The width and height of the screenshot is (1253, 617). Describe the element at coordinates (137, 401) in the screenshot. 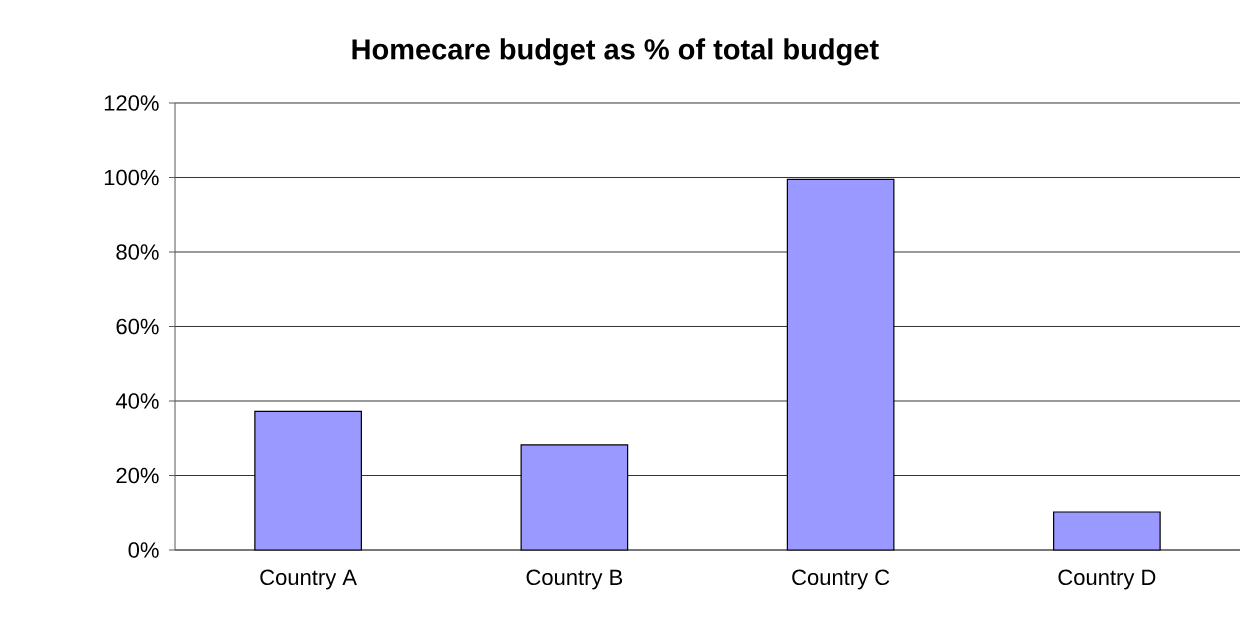

I see `y-tick-label: 40%` at that location.